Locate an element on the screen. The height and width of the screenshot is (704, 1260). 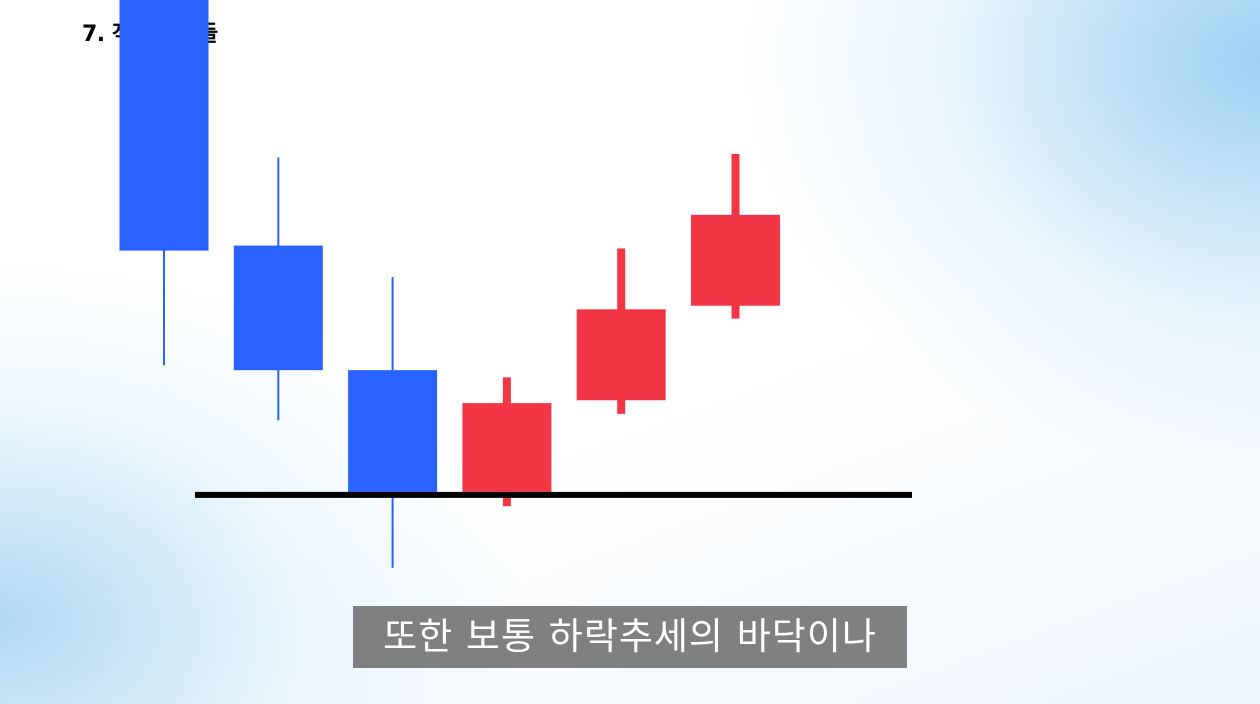
support-line is located at coordinates (553, 494).